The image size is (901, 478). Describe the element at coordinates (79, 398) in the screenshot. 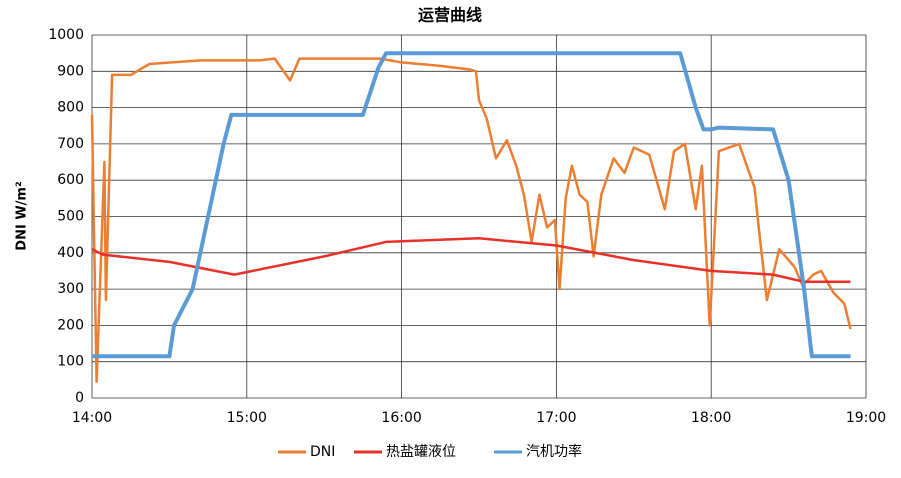

I see `y-tick-label: 0` at that location.